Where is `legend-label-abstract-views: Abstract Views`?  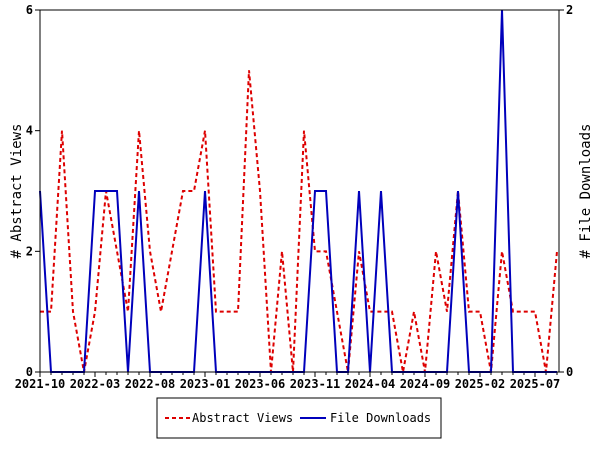
legend-label-abstract-views: Abstract Views is located at coordinates (242, 418).